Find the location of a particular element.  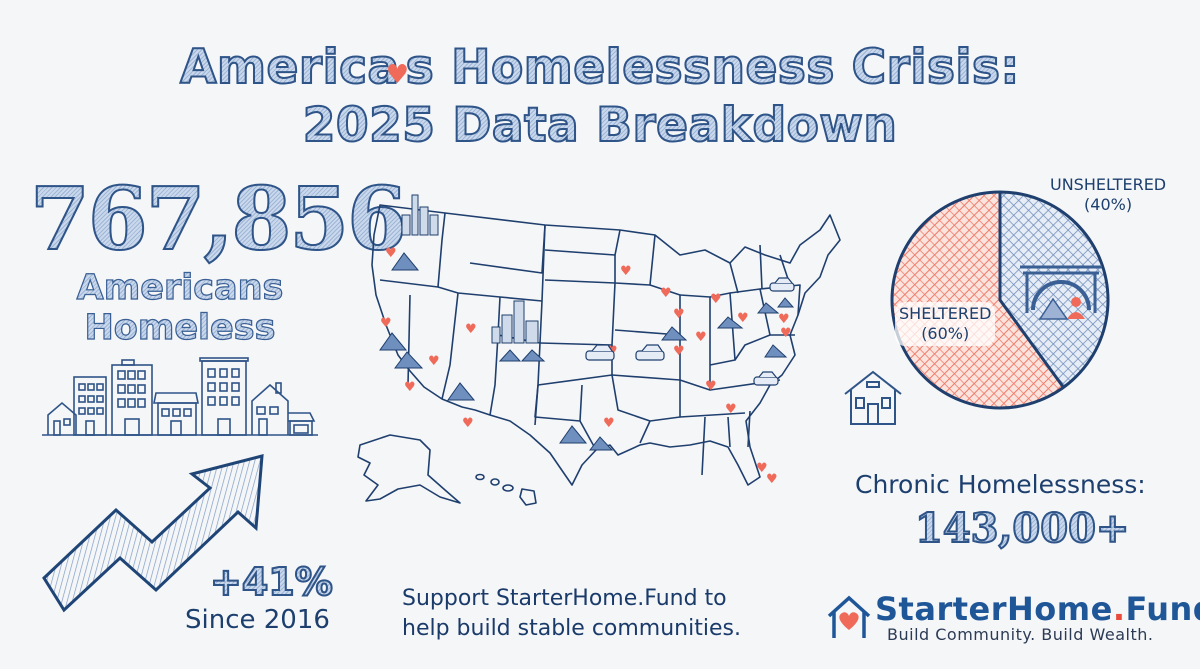

page-title-line2: 2025 Data Breakdown is located at coordinates (600, 125).